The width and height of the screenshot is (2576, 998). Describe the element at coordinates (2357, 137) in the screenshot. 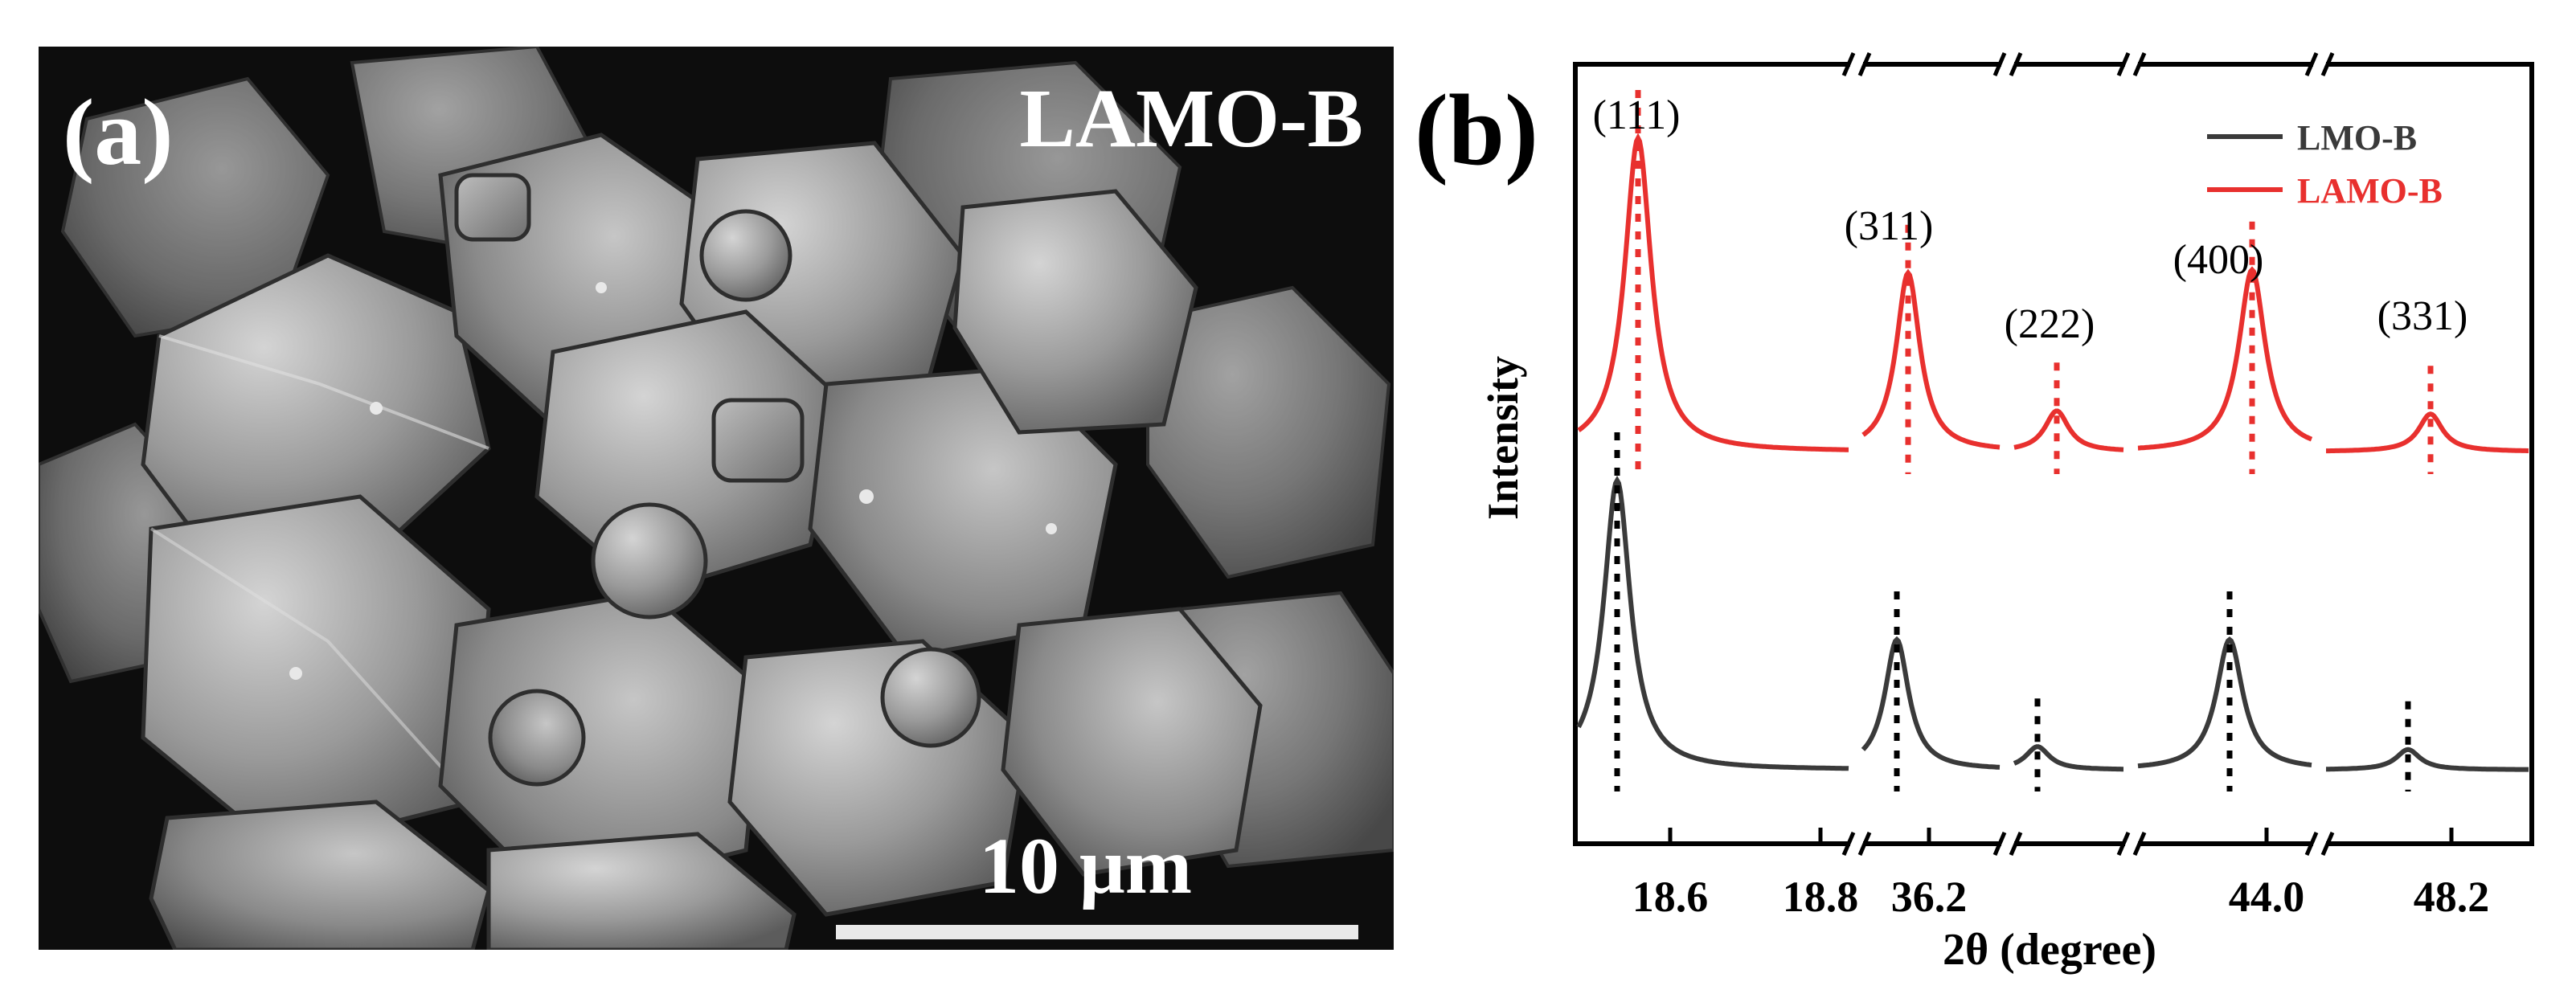

I see `legend-label-lmo: LMO-B` at that location.